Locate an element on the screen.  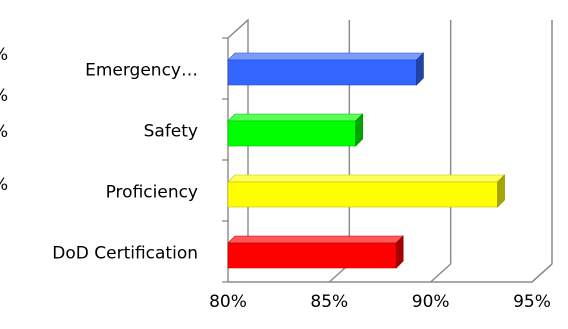
x-tick-label: 90% is located at coordinates (431, 302).